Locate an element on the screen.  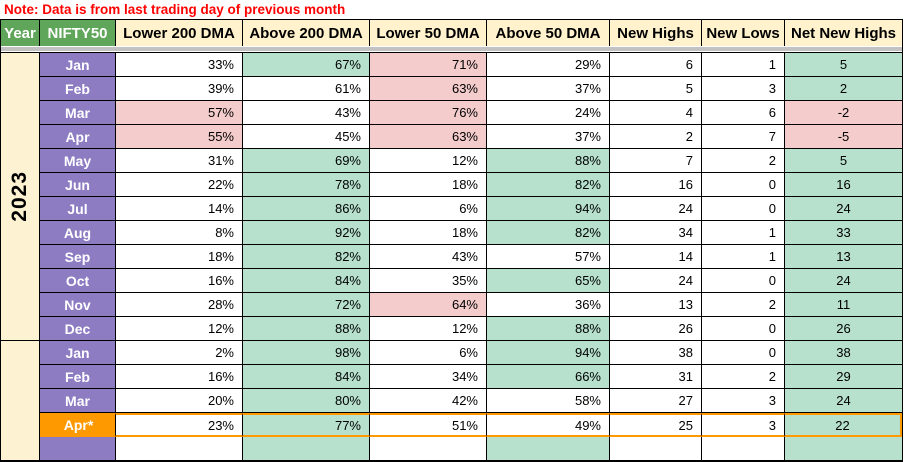
data-cell: 71% is located at coordinates (428, 65).